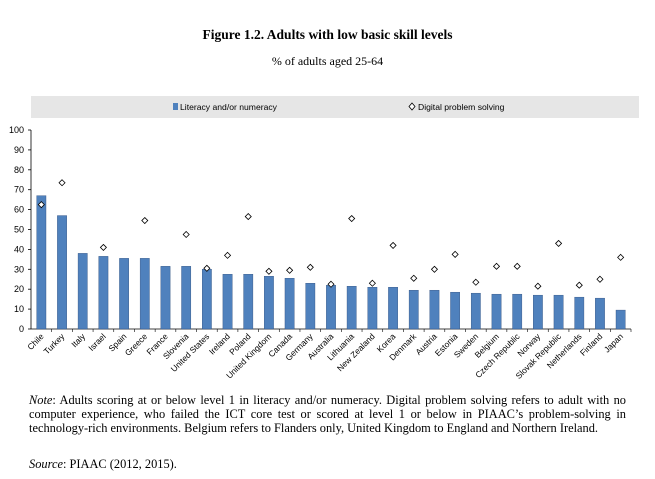 This screenshot has height=479, width=655. I want to click on bar-austria, so click(434, 309).